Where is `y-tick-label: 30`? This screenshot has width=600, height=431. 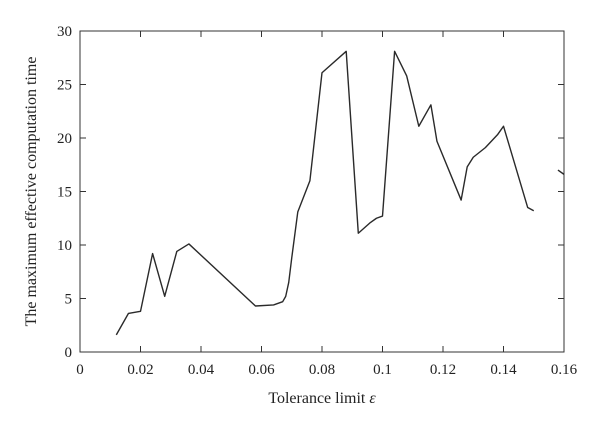
y-tick-label: 30 is located at coordinates (64, 32).